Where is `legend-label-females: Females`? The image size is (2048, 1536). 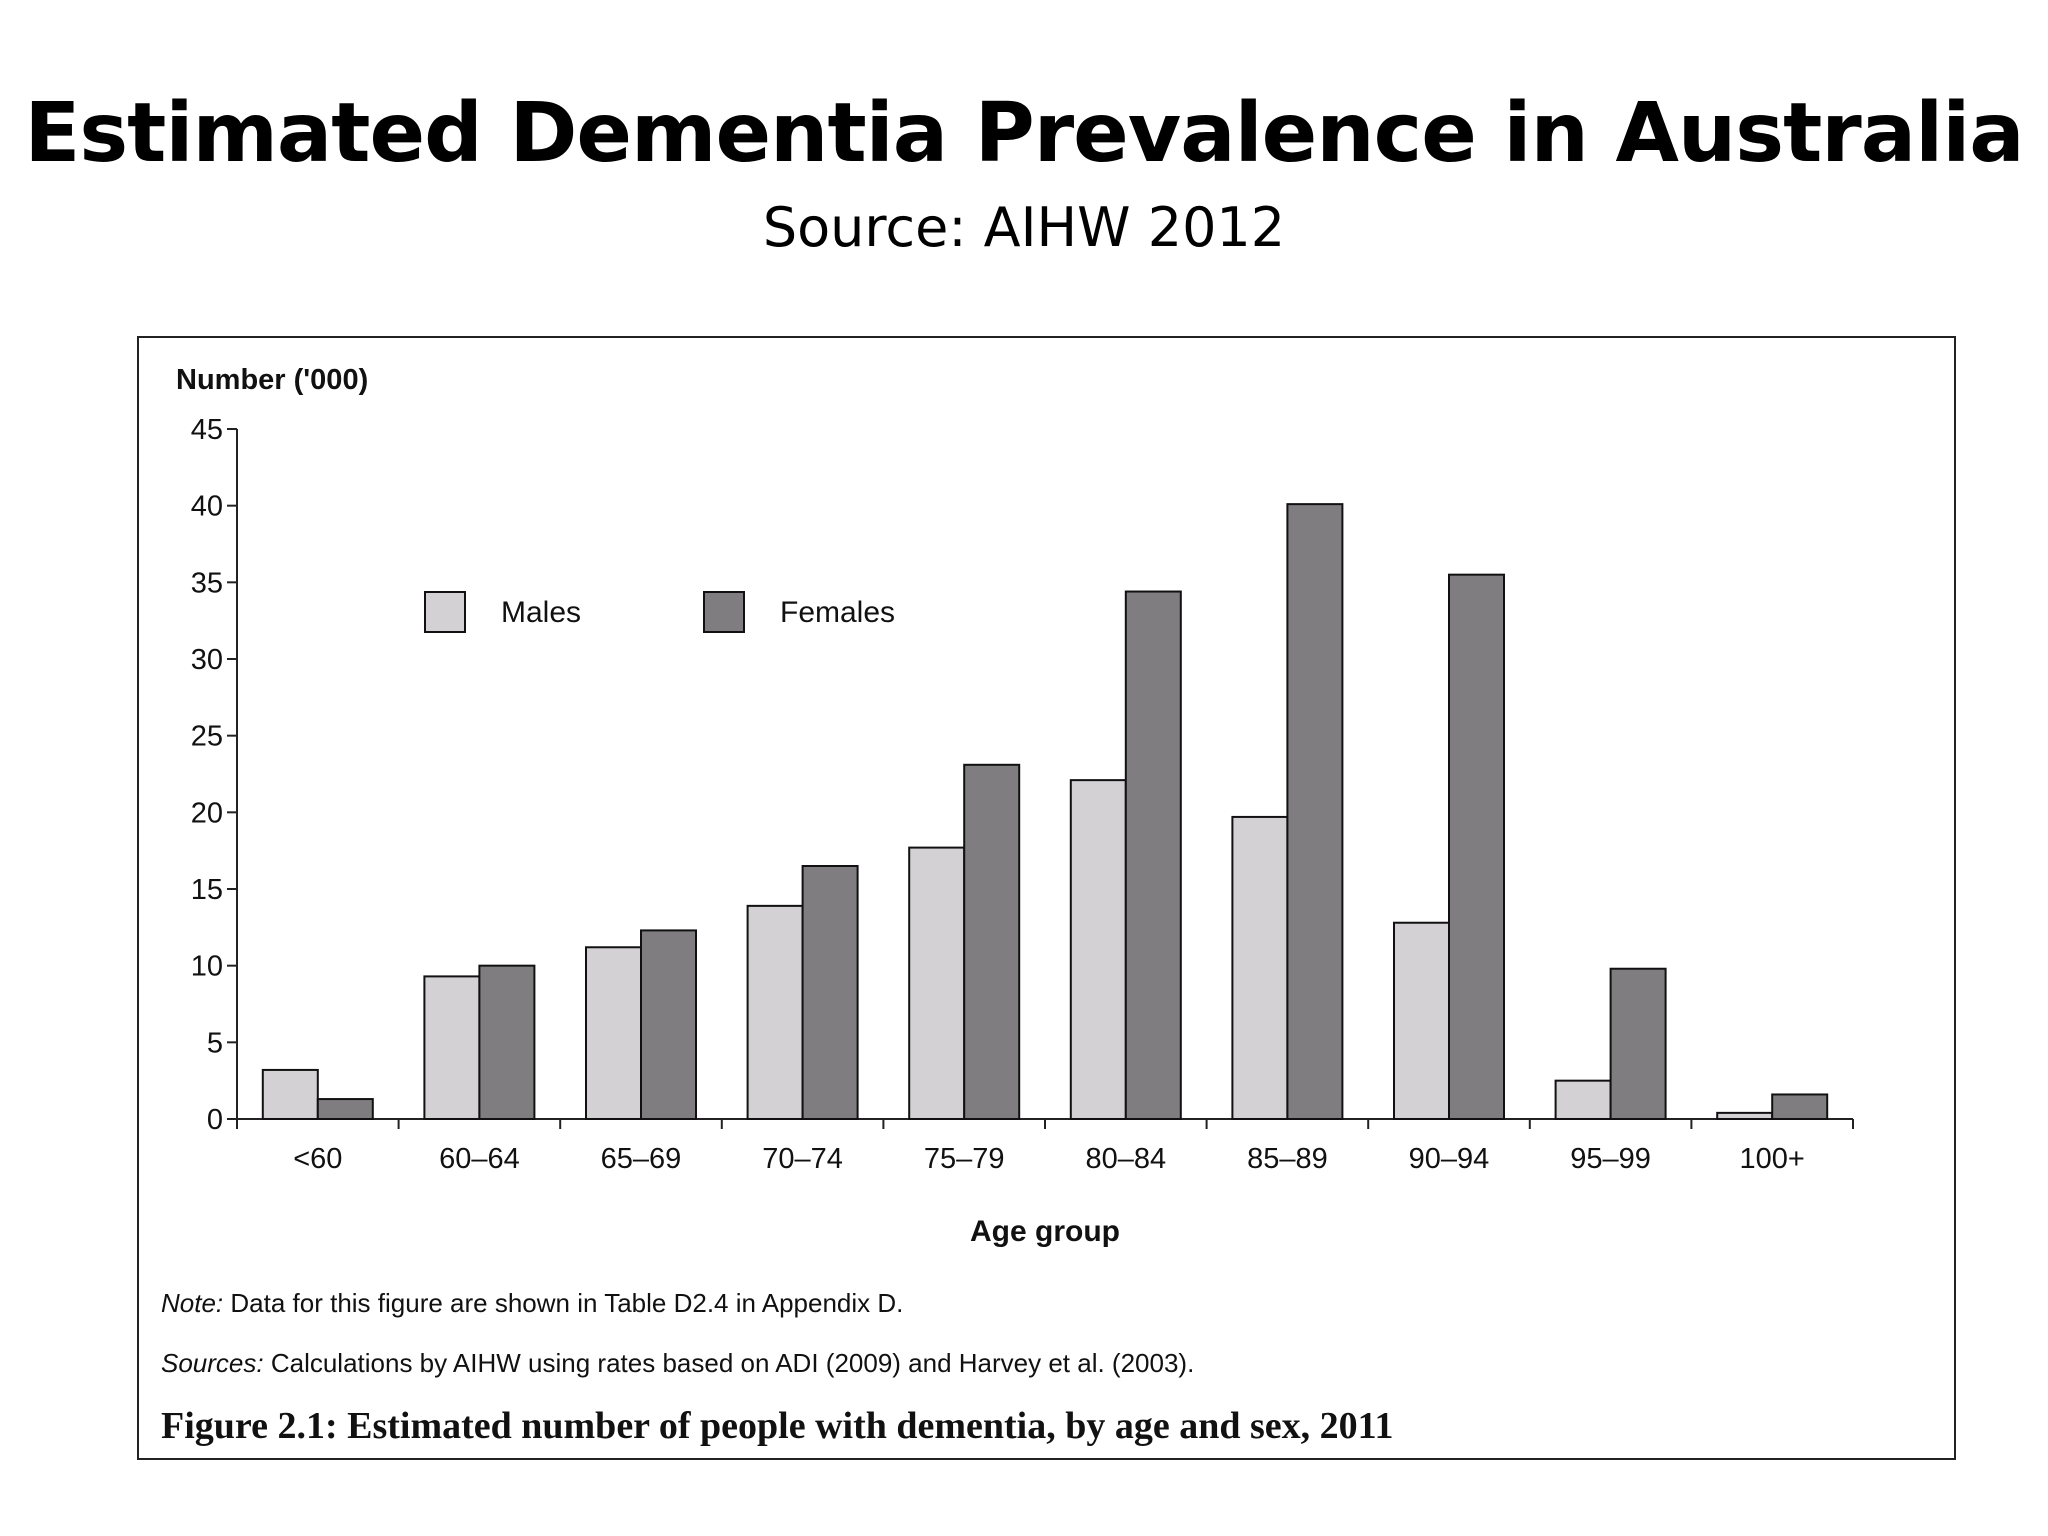 legend-label-females: Females is located at coordinates (837, 612).